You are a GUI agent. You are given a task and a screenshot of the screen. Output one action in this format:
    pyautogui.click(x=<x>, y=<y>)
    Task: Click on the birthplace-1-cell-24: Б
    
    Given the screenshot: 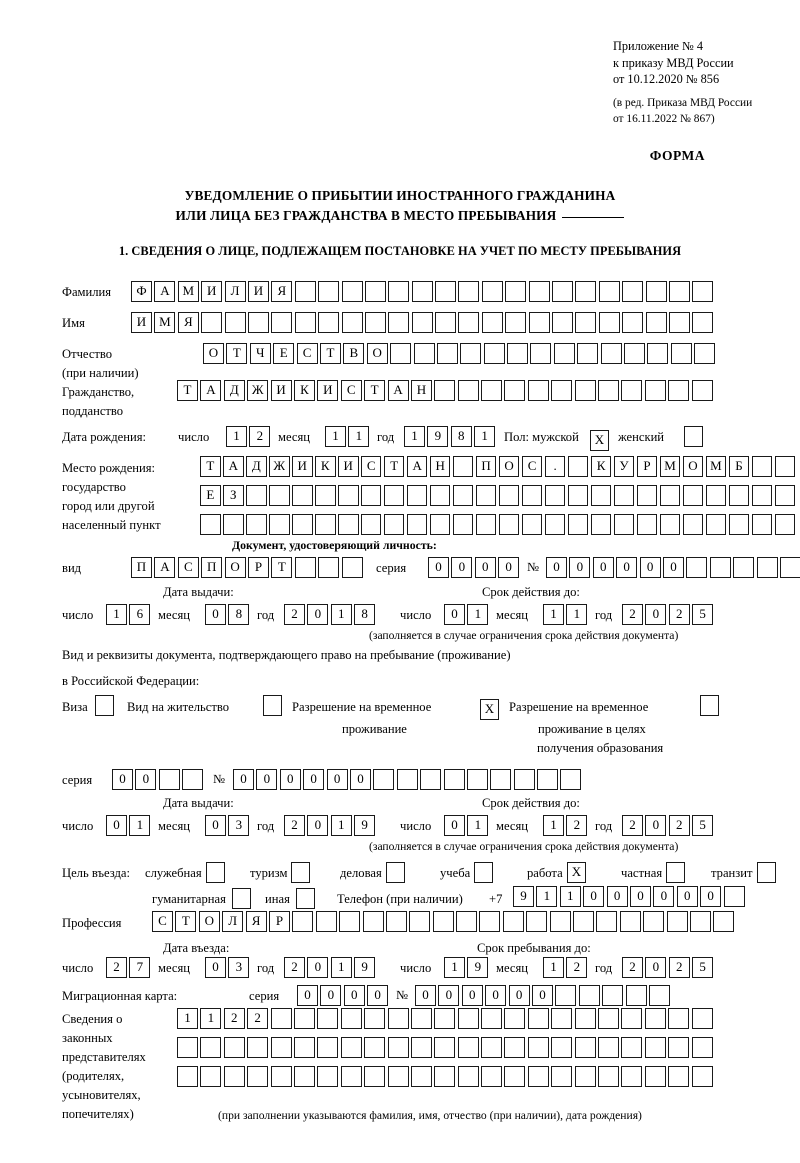 What is the action you would take?
    pyautogui.click(x=739, y=466)
    